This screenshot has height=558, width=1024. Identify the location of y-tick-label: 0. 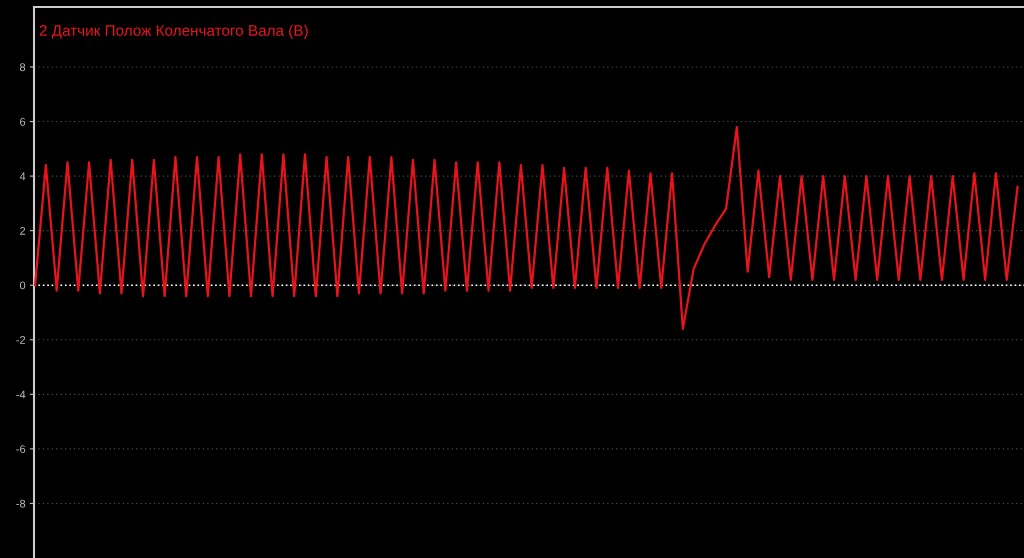
(22, 285).